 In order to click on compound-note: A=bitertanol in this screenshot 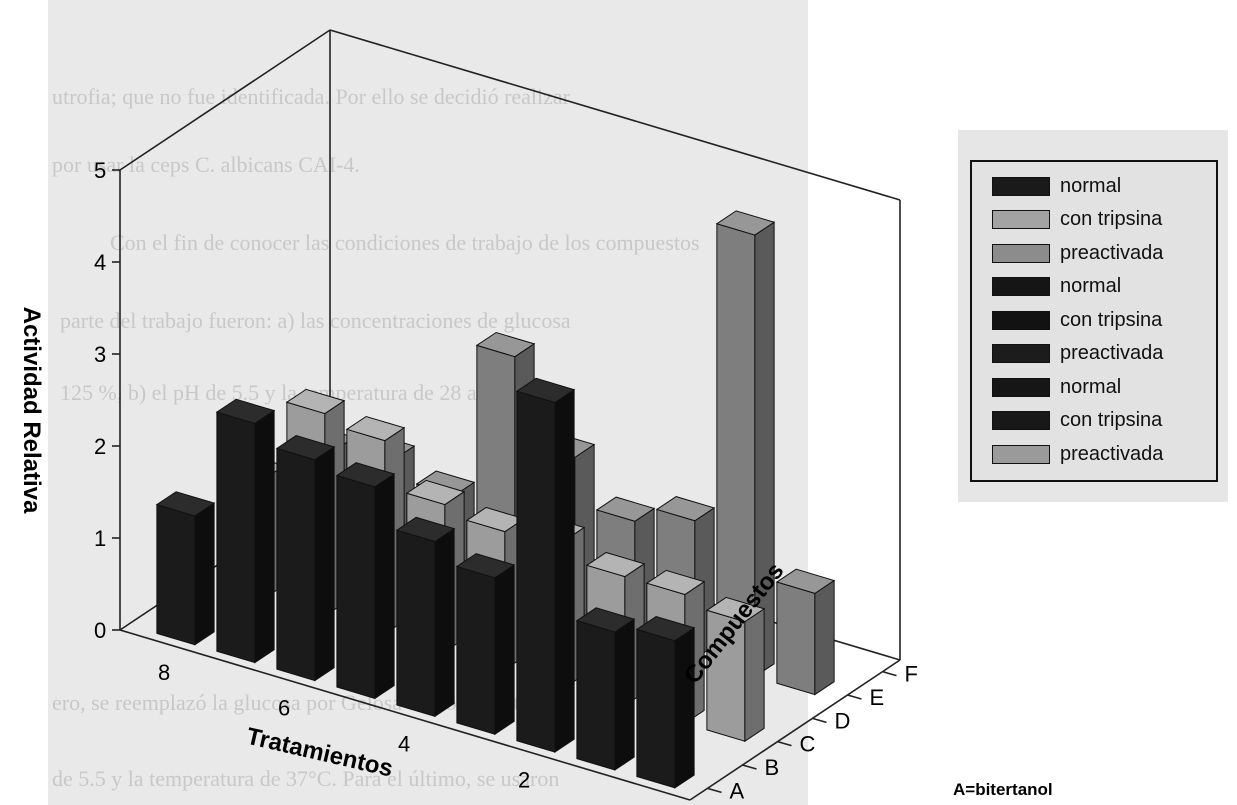, I will do `click(1003, 789)`.